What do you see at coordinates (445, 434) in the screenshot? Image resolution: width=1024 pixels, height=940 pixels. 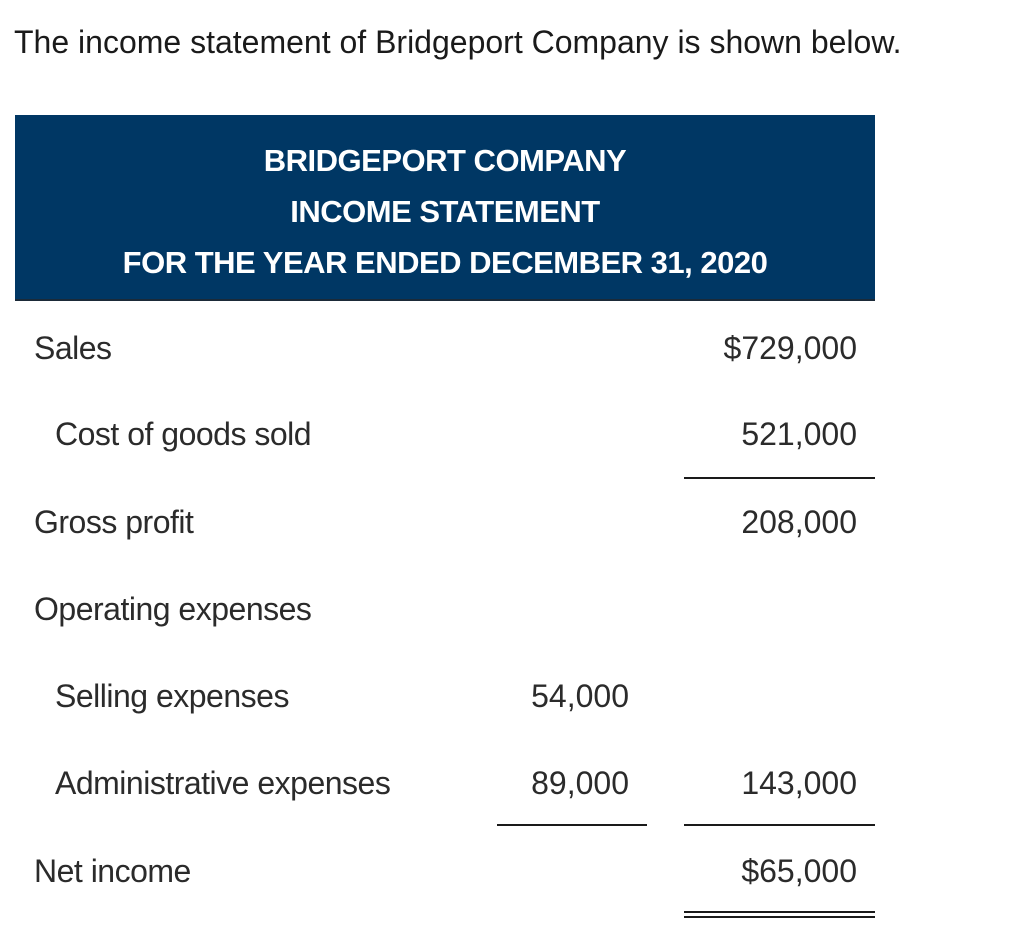 I see `row-cost-of-goods-sold: Cost of goods sold 521,000` at bounding box center [445, 434].